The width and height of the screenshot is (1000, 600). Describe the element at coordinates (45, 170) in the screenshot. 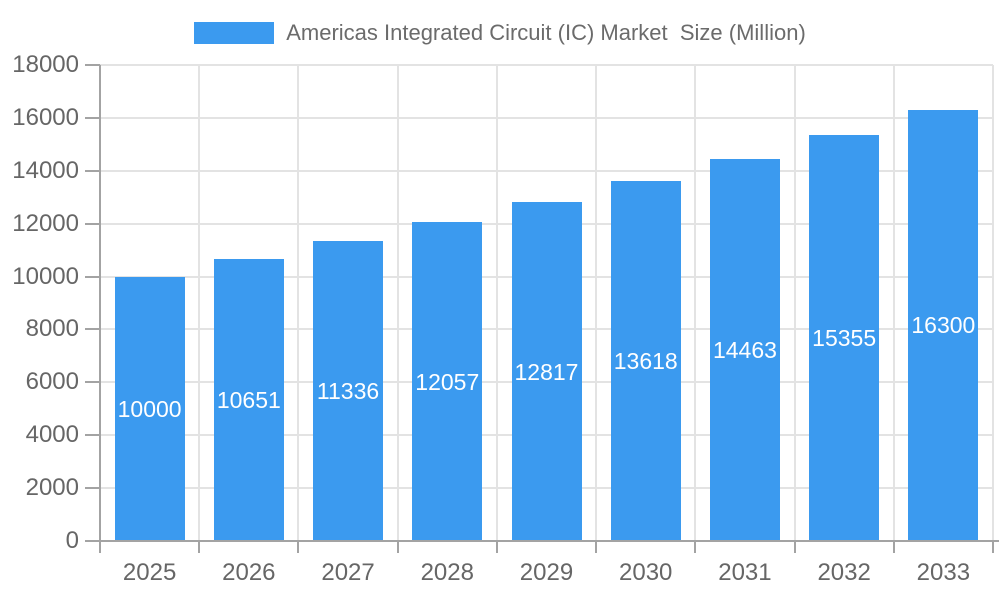

I see `y-tick-label: 14000` at that location.